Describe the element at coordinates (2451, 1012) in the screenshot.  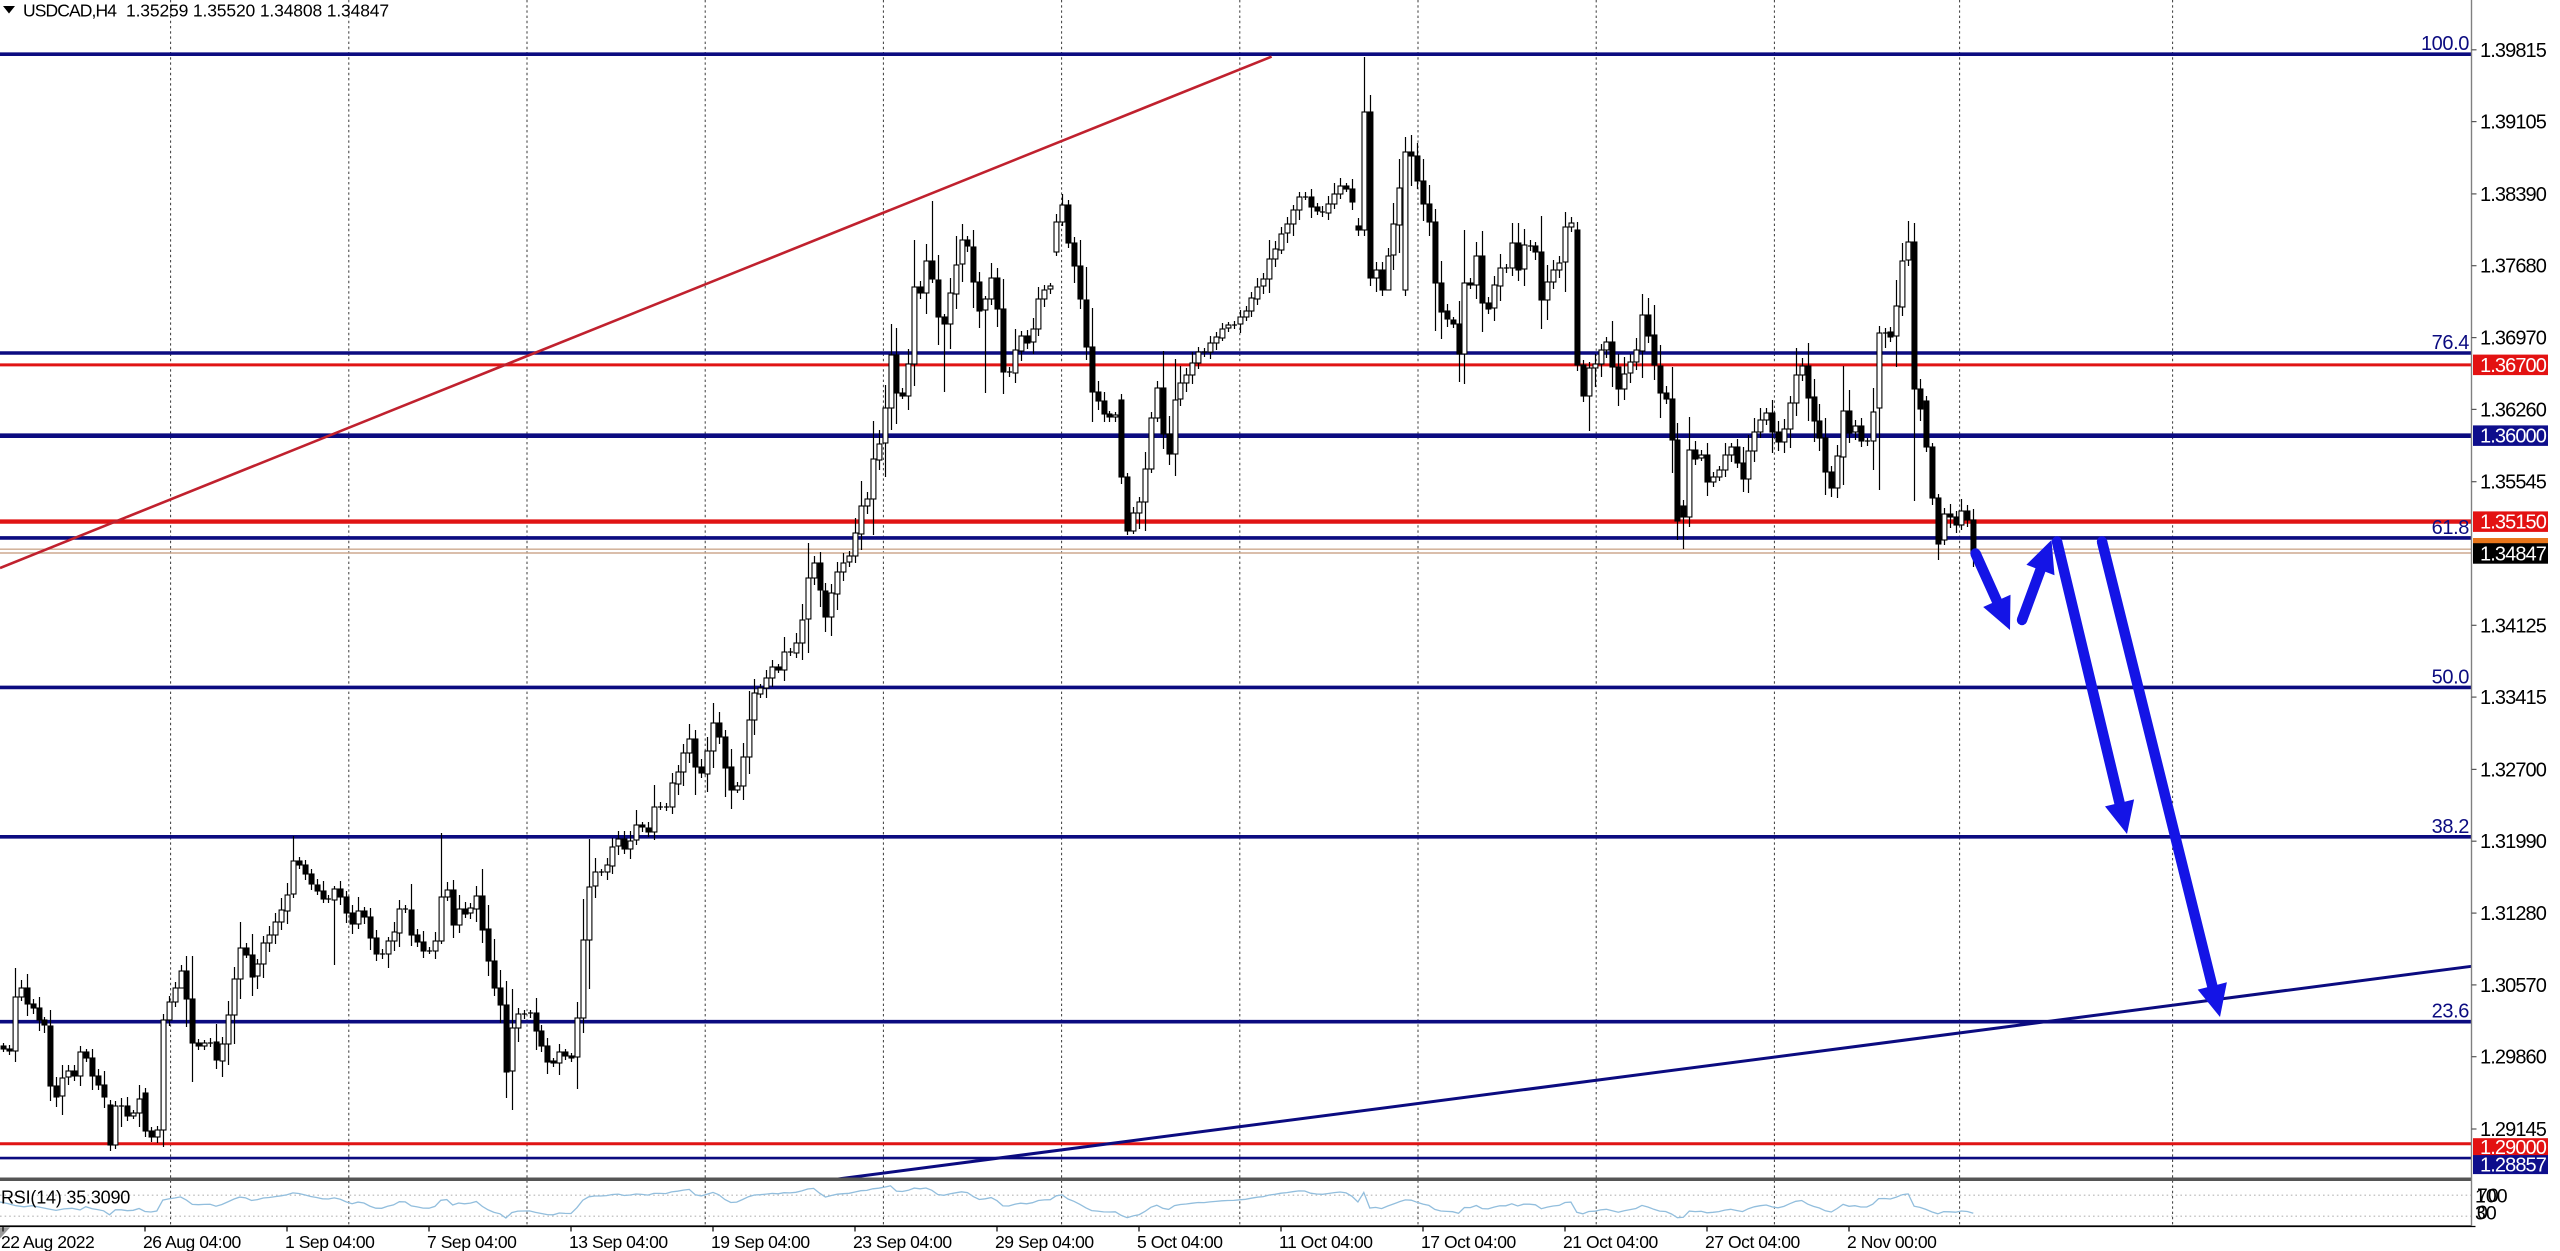
I see `svg-text: 23.6` at that location.